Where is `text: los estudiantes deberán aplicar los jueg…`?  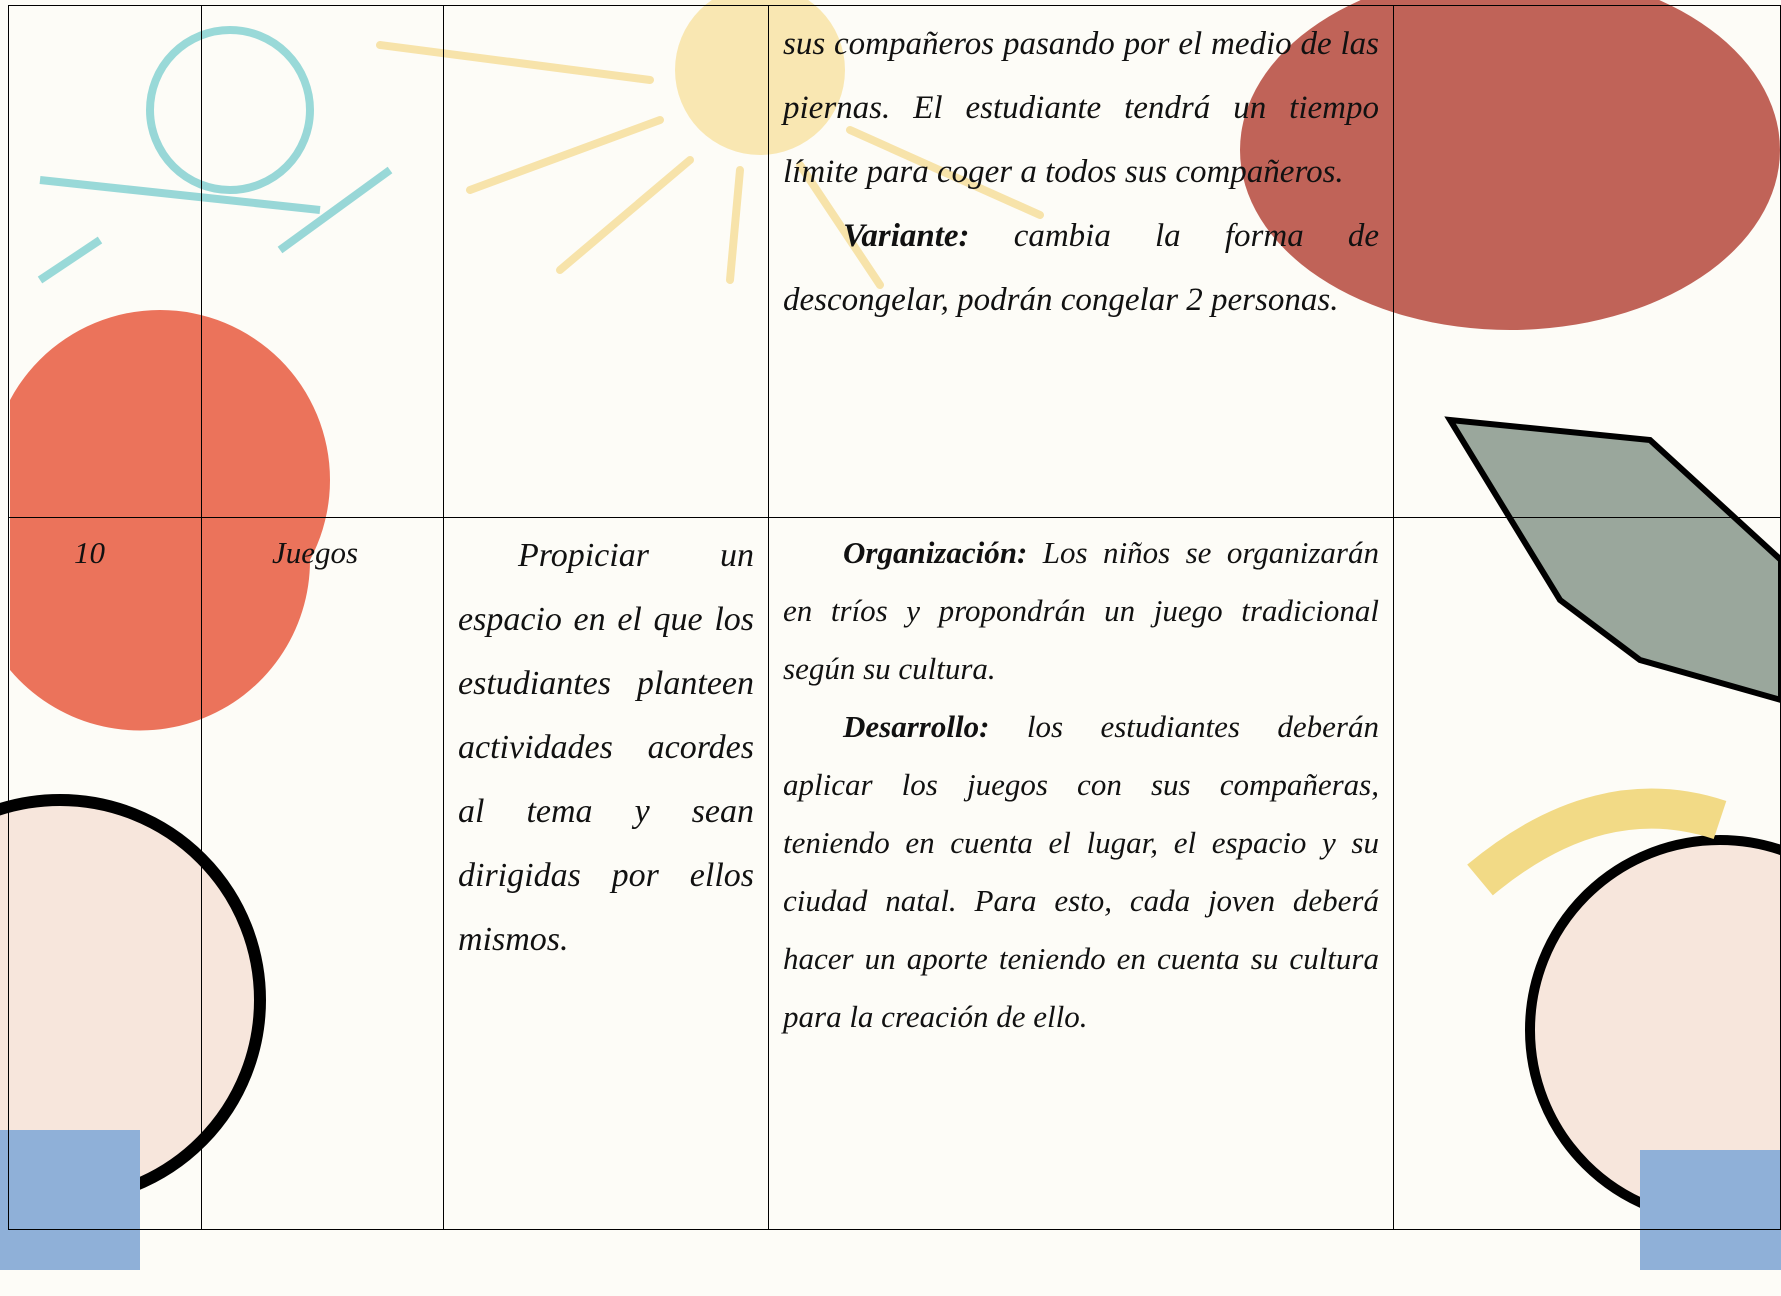 text: los estudiantes deberán aplicar los jueg… is located at coordinates (1081, 871).